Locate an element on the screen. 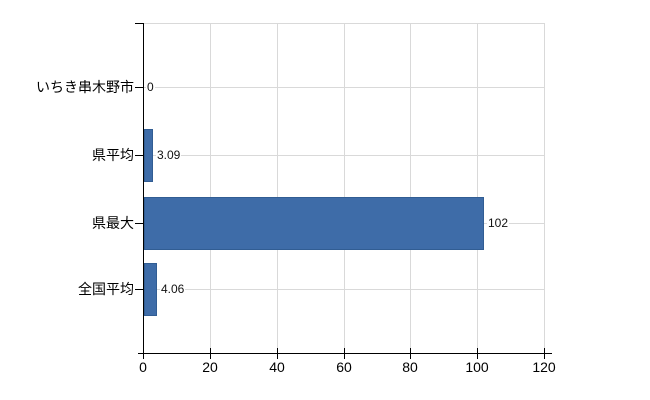  x-axis-tick-label: 80 is located at coordinates (410, 367).